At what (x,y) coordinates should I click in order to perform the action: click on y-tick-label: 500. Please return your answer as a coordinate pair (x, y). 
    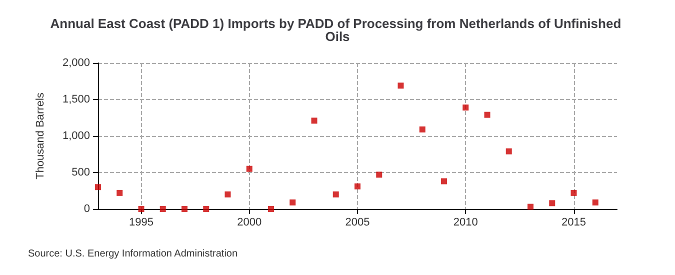
    Looking at the image, I should click on (81, 172).